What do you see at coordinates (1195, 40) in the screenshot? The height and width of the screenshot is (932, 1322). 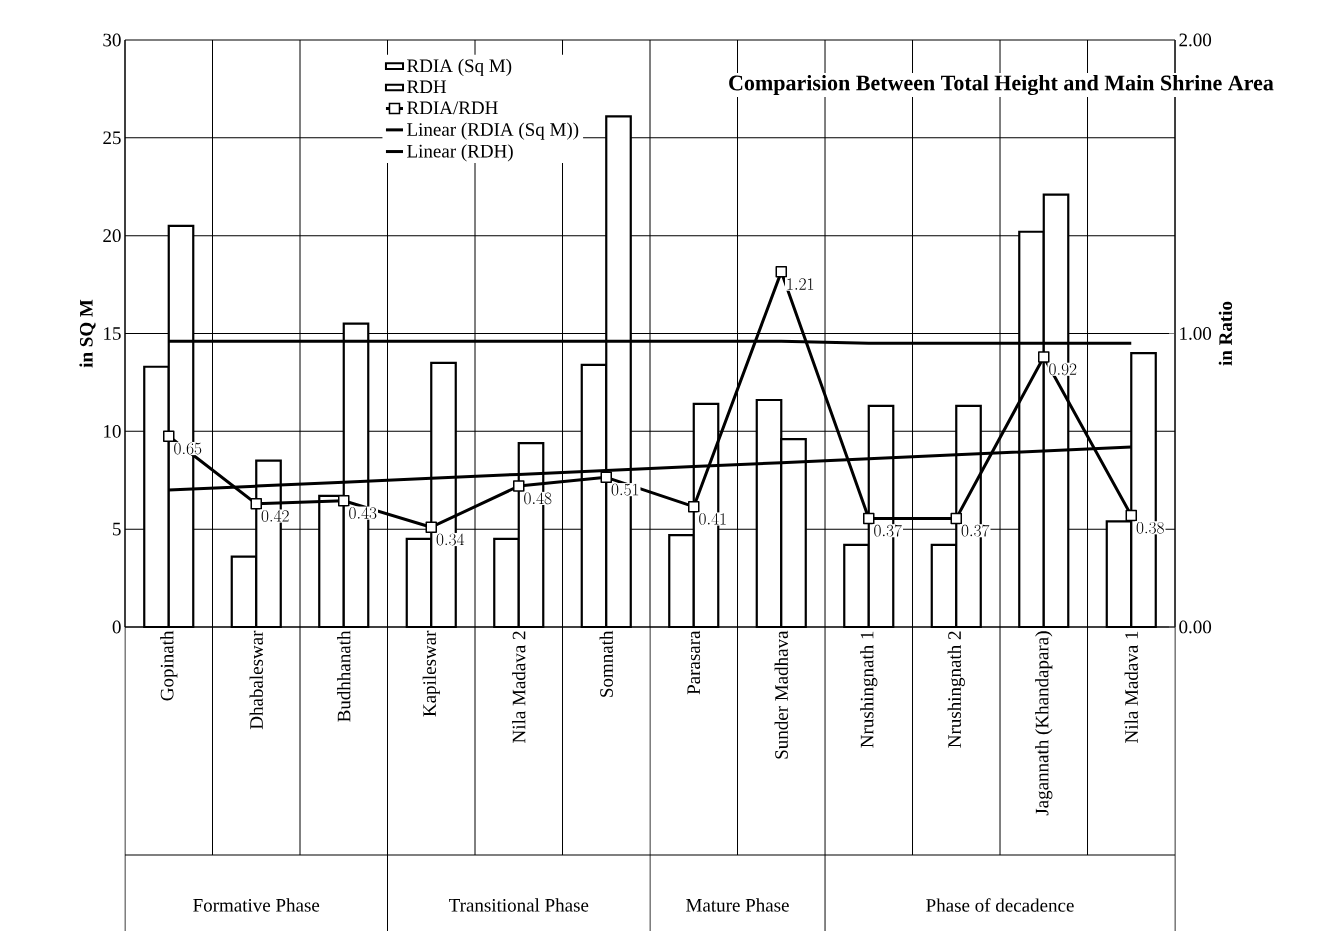 I see `y2-tick-label: 2.00` at bounding box center [1195, 40].